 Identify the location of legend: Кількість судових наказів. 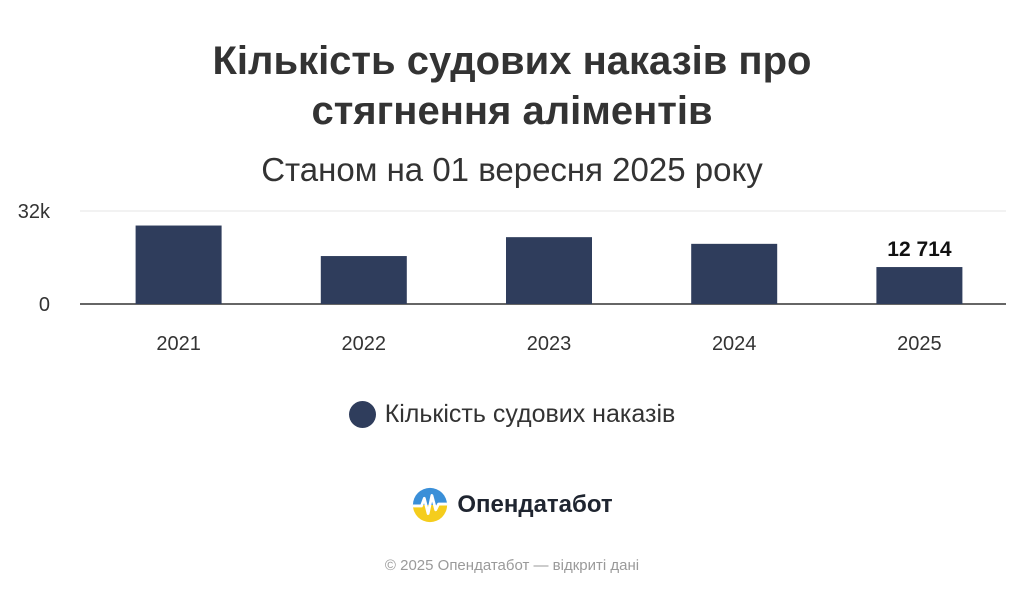
(512, 414).